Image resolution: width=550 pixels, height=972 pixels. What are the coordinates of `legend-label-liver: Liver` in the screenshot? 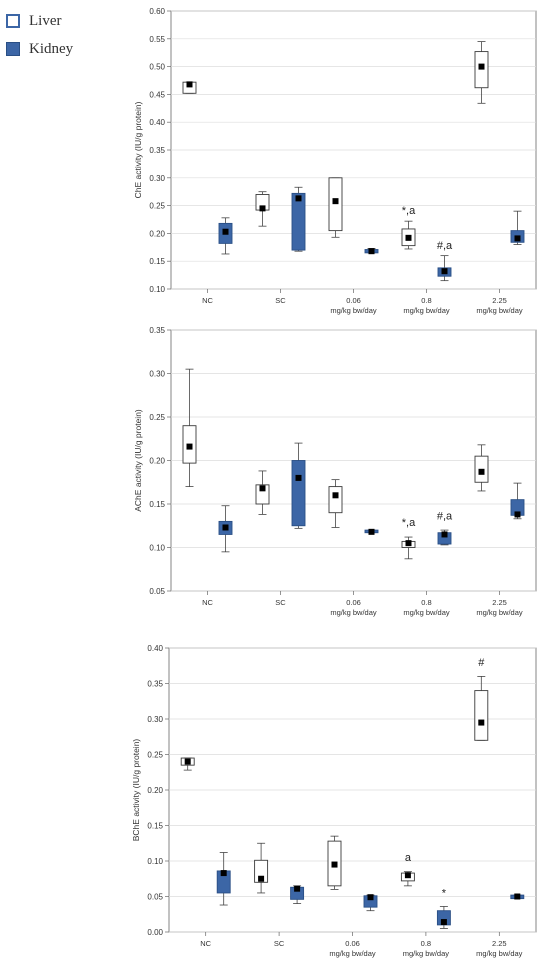 It's located at (45, 20).